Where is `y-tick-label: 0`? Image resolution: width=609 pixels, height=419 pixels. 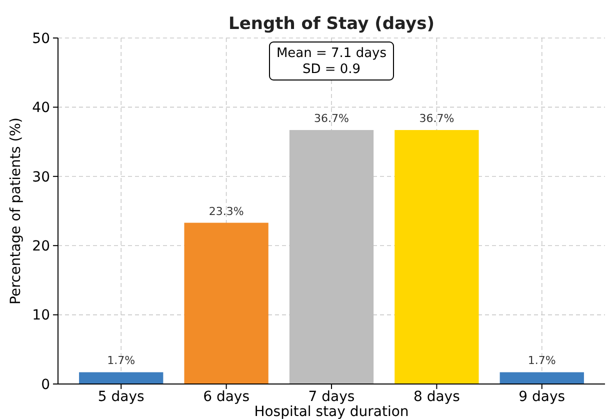
y-tick-label: 0 is located at coordinates (45, 384).